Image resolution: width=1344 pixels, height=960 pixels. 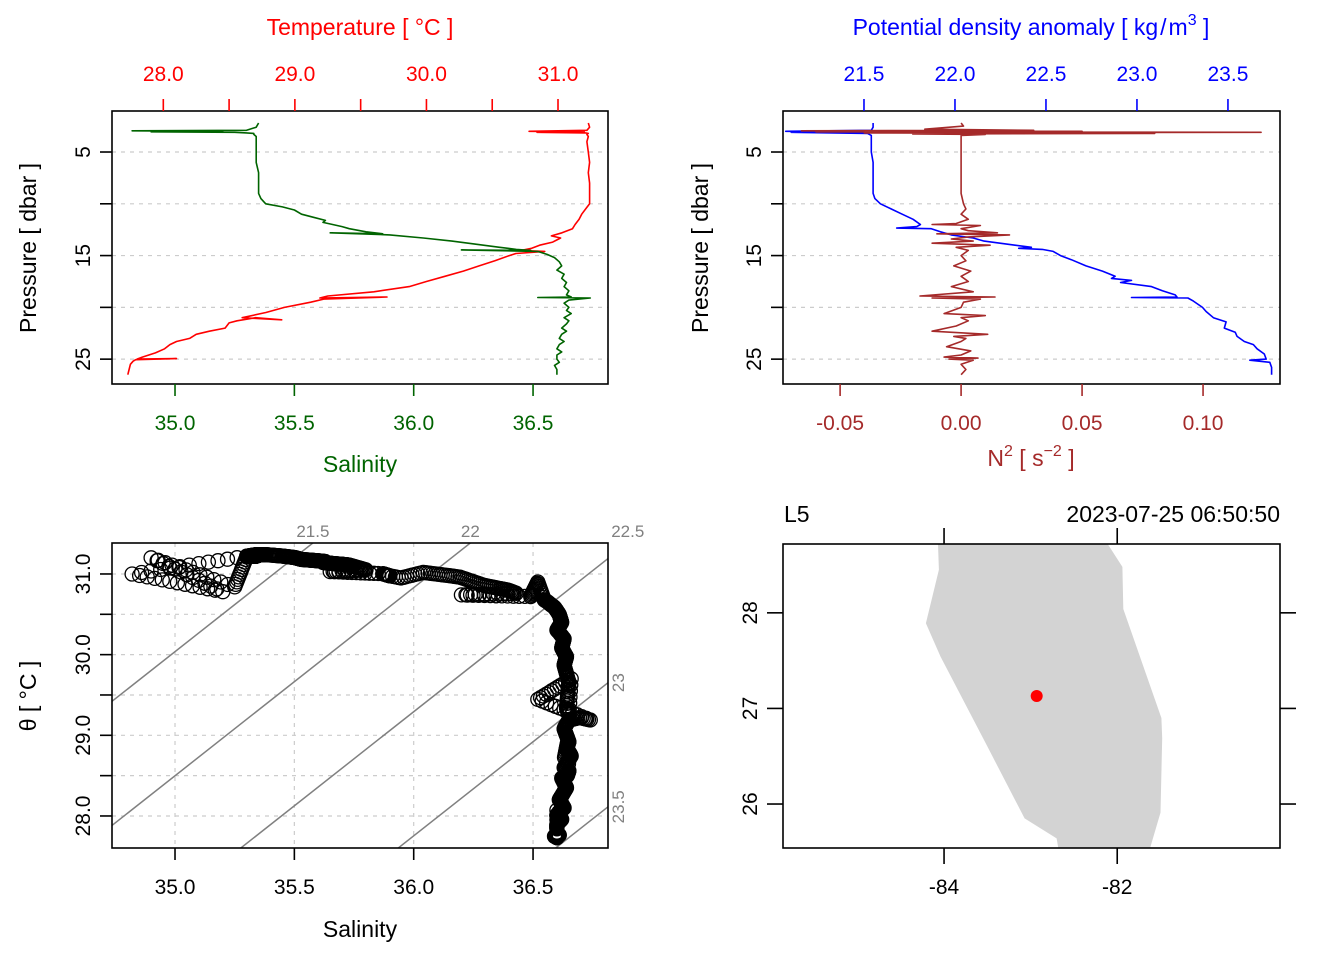 I want to click on y-tick-label: 28, so click(x=750, y=612).